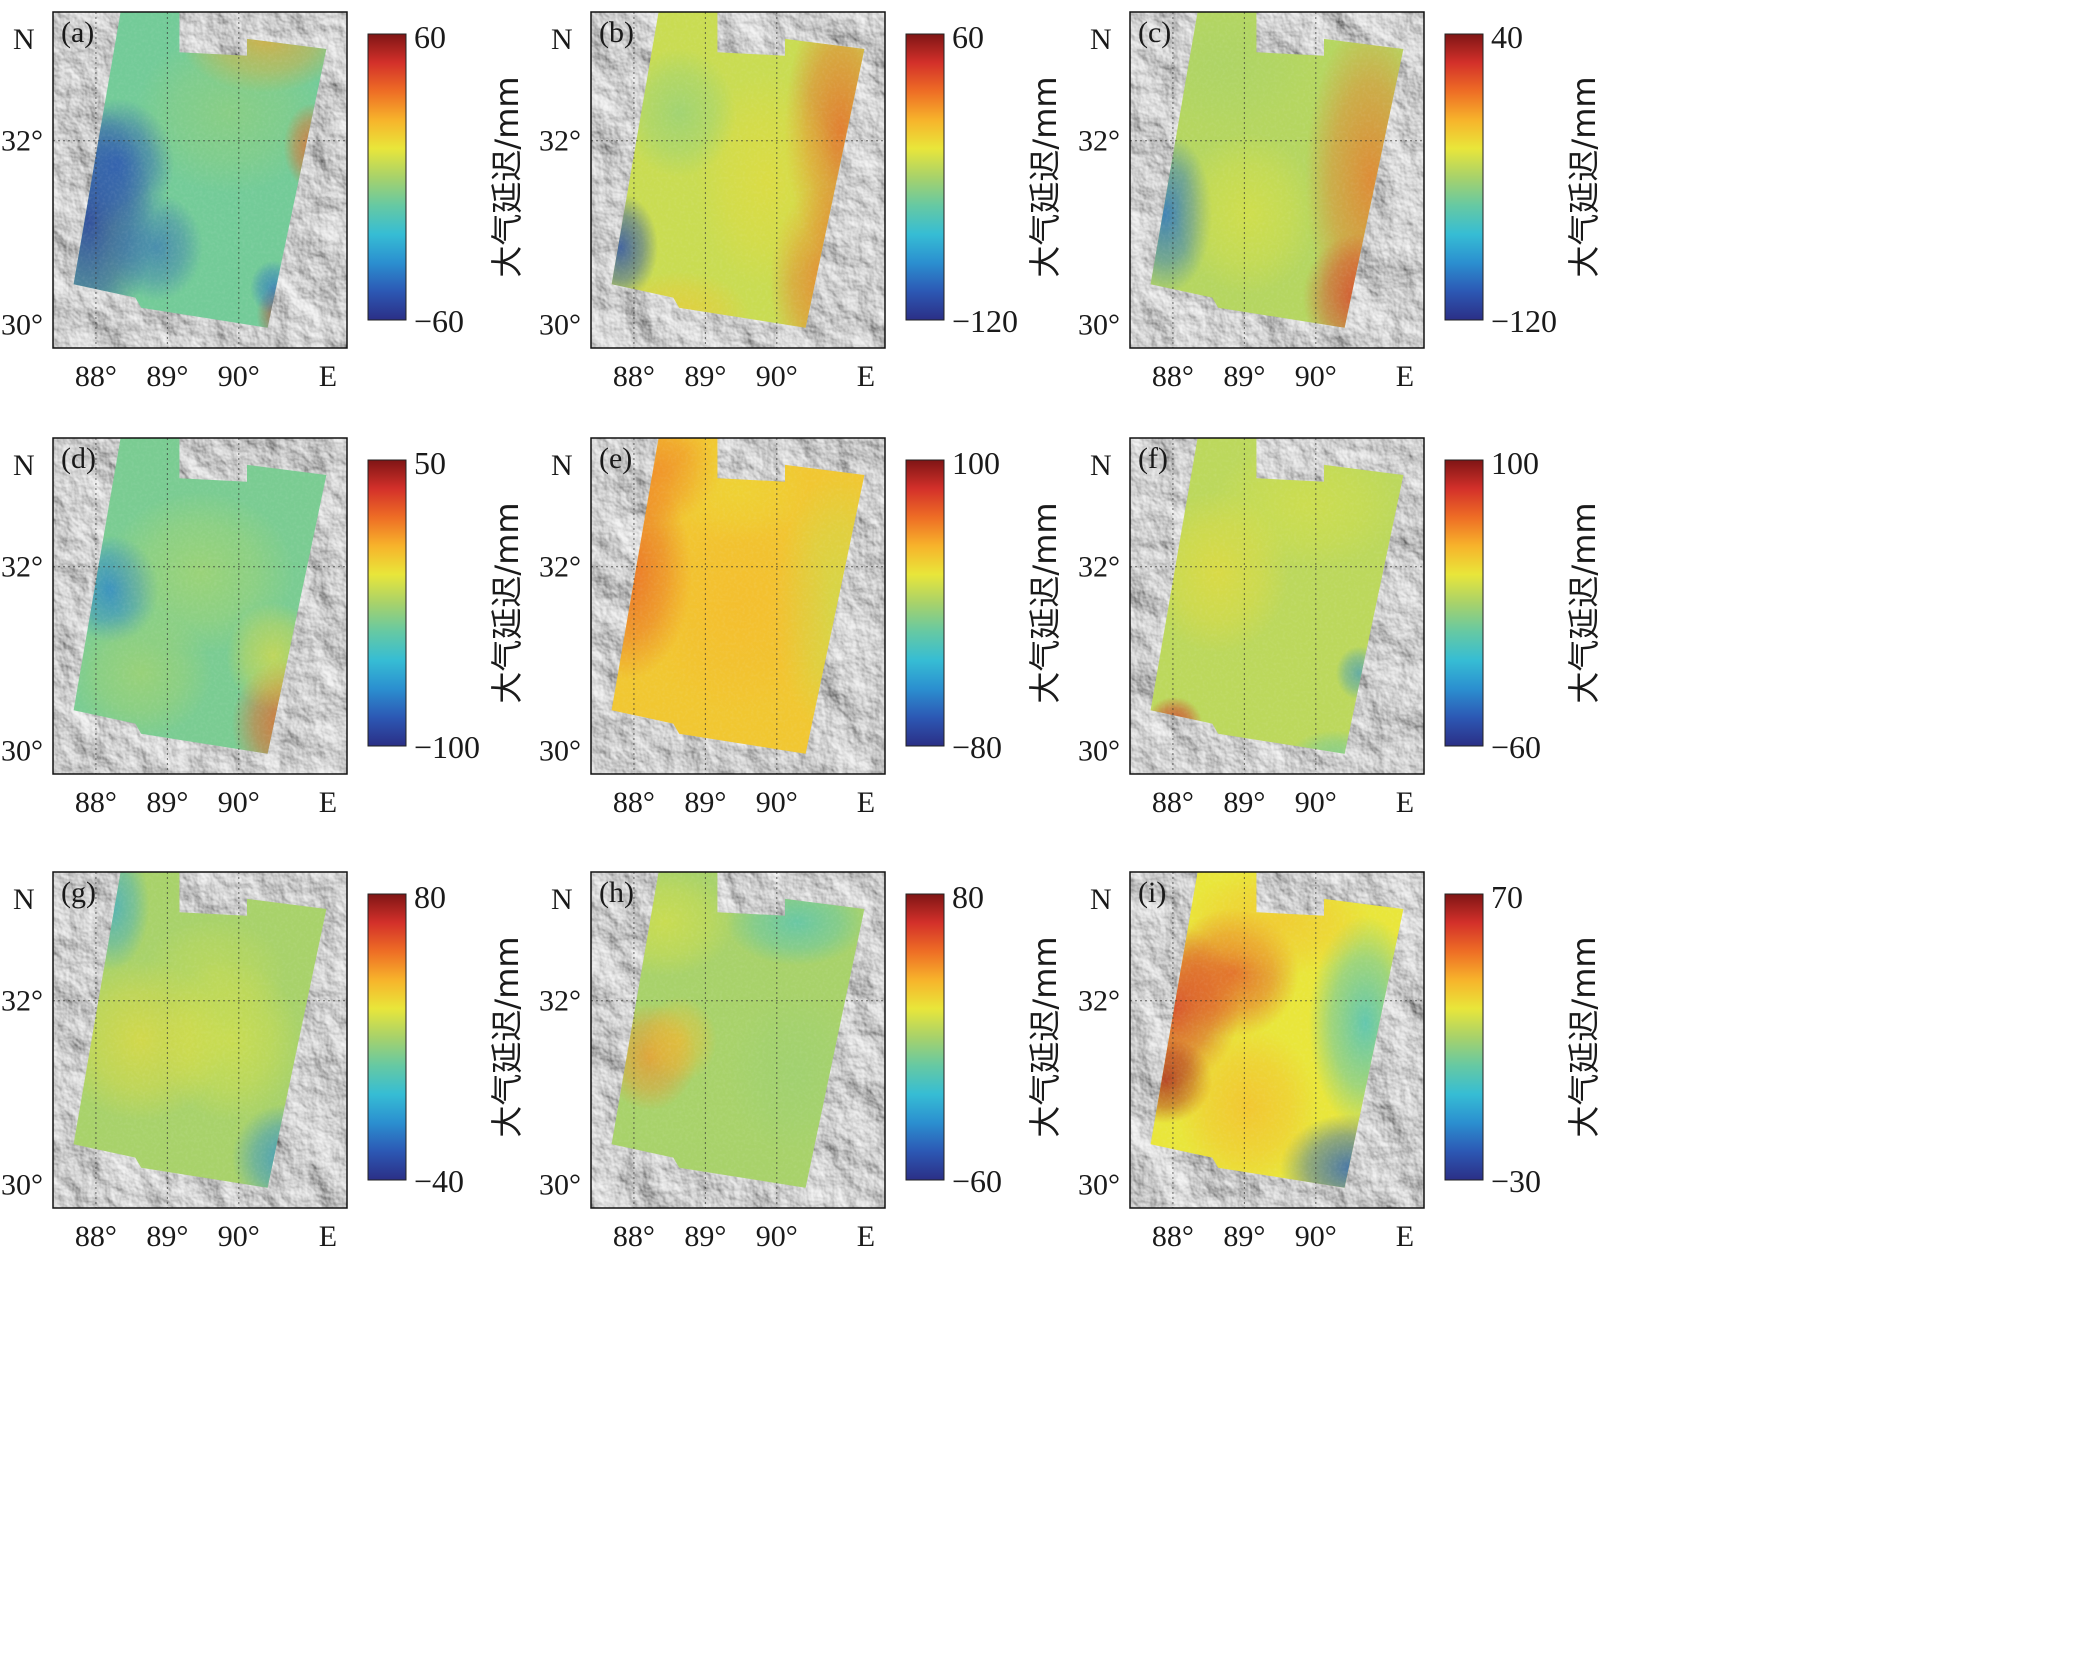 The image size is (2079, 1663). Describe the element at coordinates (77, 32) in the screenshot. I see `panel-label: (a)` at that location.